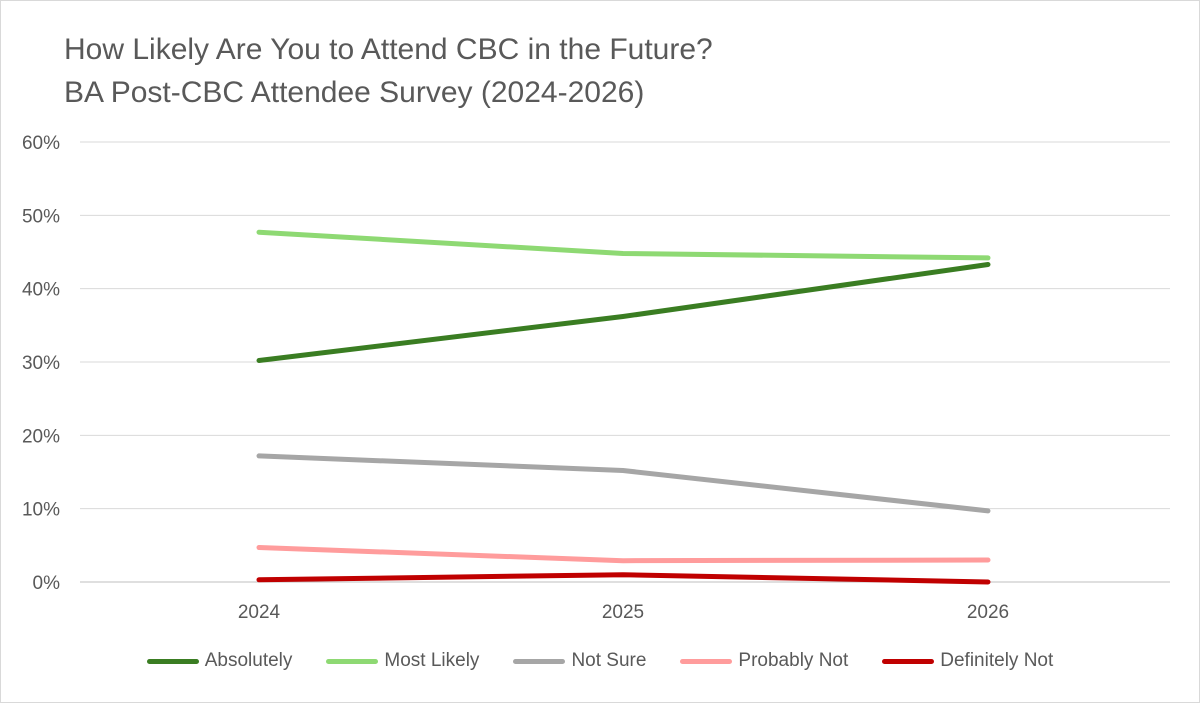  I want to click on legend-item-absolutely: Absolutely, so click(219, 661).